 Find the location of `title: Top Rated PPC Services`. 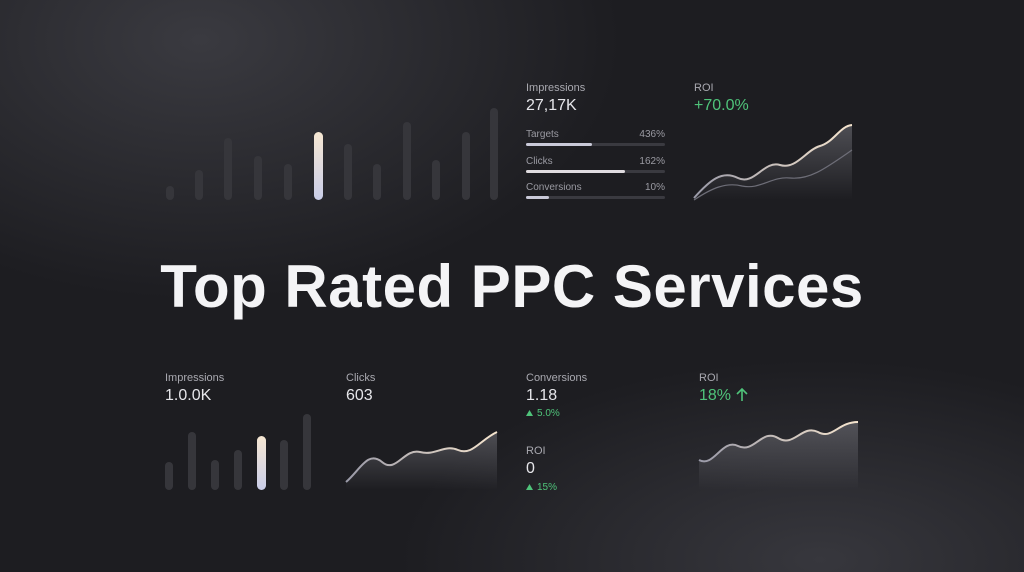

title: Top Rated PPC Services is located at coordinates (512, 286).